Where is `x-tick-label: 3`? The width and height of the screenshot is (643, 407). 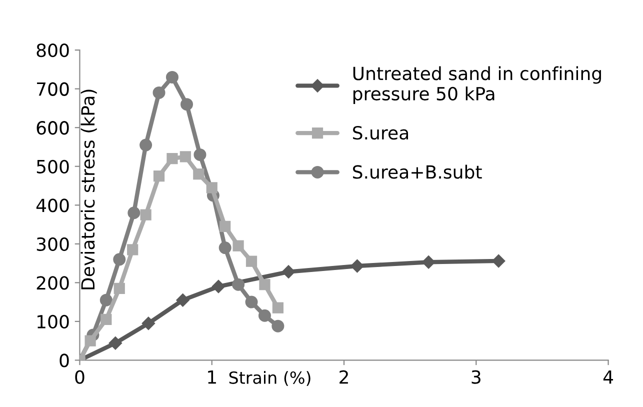
x-tick-label: 3 is located at coordinates (476, 377).